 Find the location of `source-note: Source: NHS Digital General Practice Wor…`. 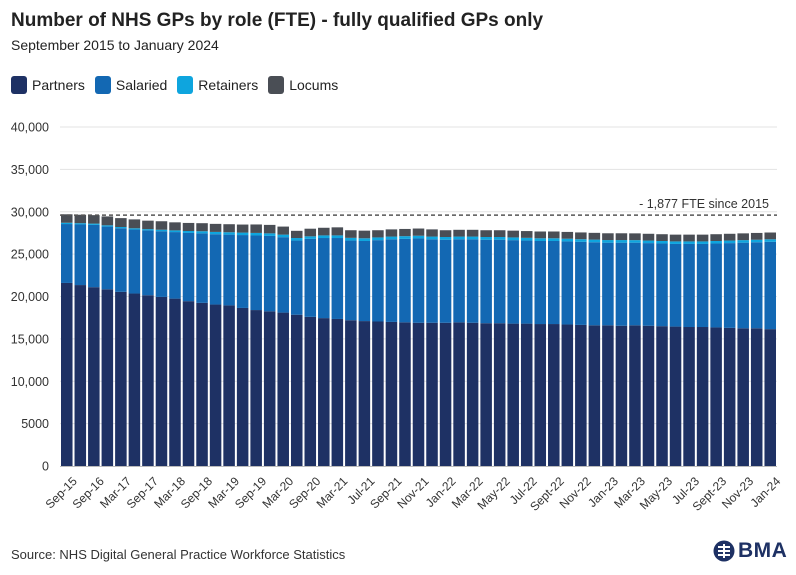

source-note: Source: NHS Digital General Practice Wor… is located at coordinates (178, 554).